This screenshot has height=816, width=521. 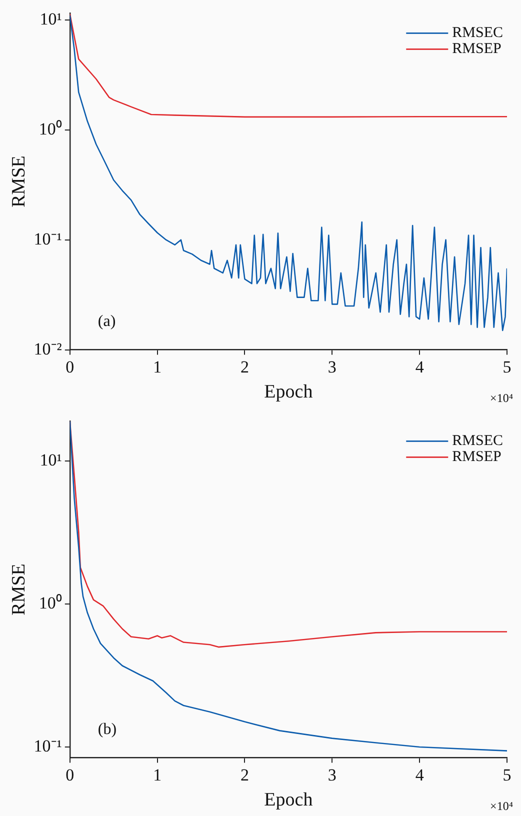 What do you see at coordinates (48, 348) in the screenshot?
I see `y-tick-label: 10⁻²` at bounding box center [48, 348].